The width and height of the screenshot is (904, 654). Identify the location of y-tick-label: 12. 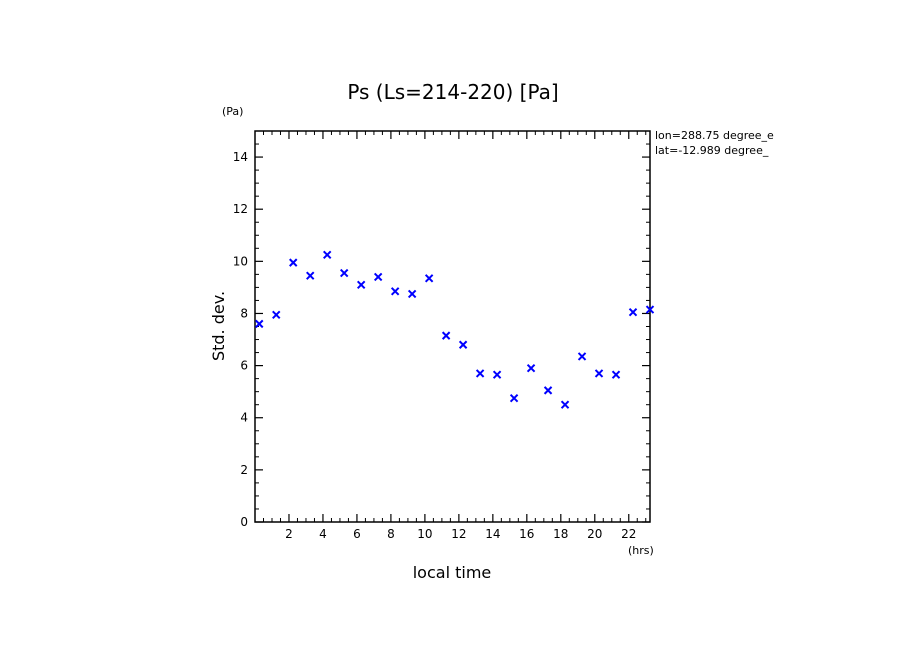
(240, 209).